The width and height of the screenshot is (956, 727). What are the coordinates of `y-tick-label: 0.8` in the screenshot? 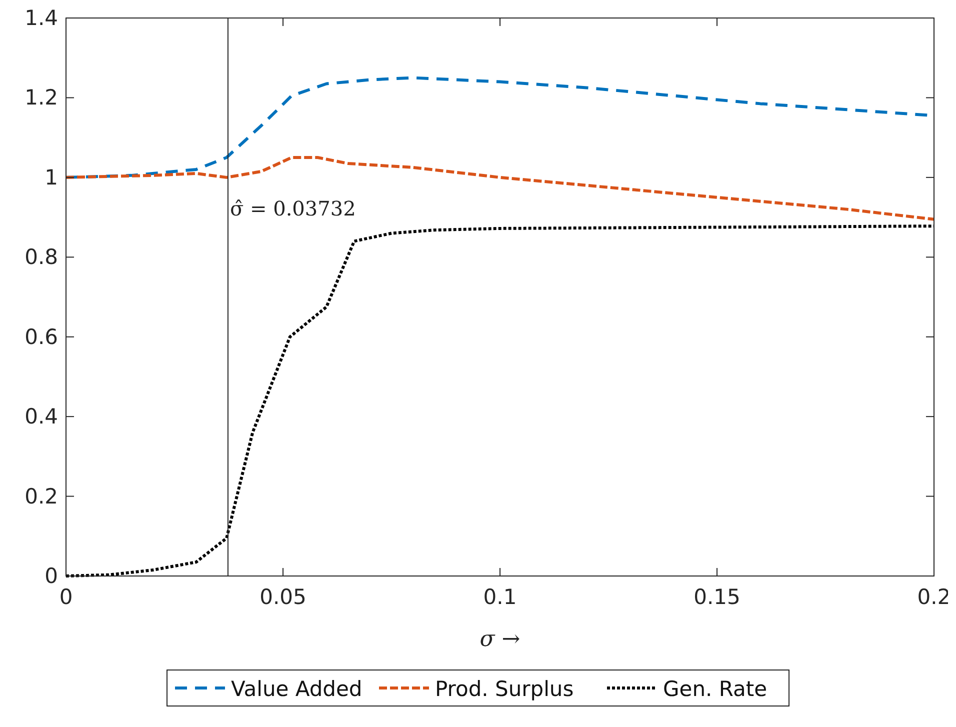 It's located at (41, 257).